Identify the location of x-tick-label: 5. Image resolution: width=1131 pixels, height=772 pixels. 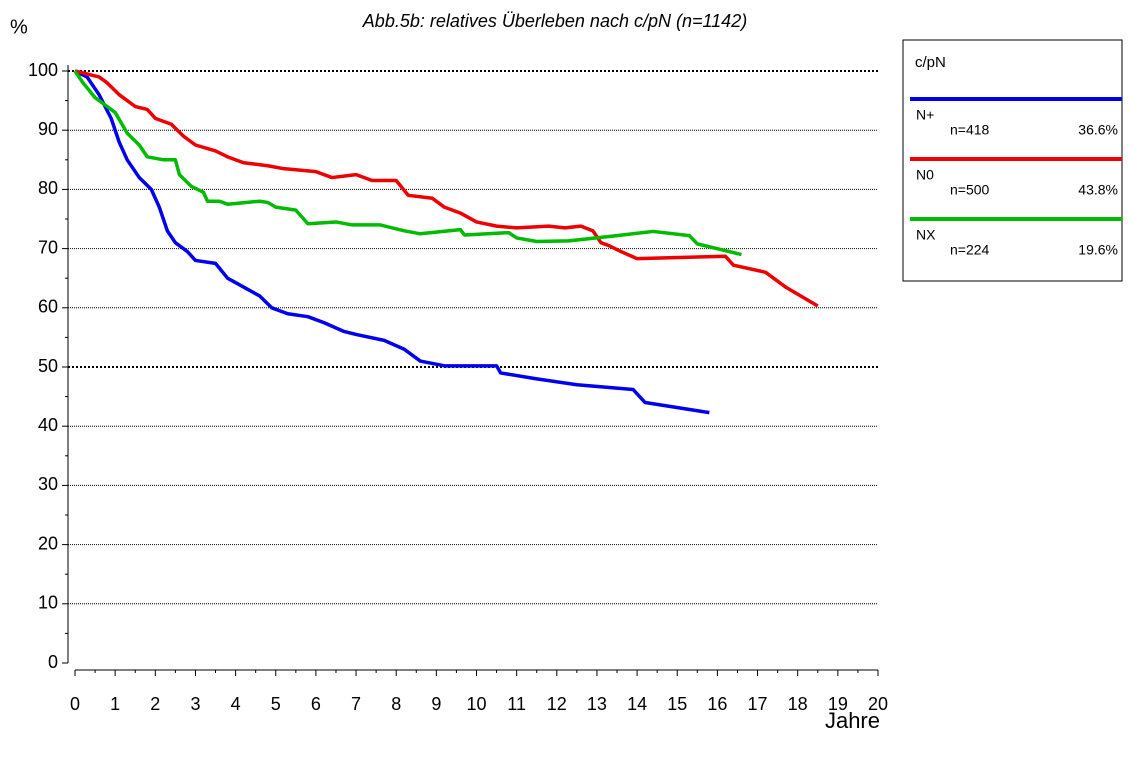
(276, 704).